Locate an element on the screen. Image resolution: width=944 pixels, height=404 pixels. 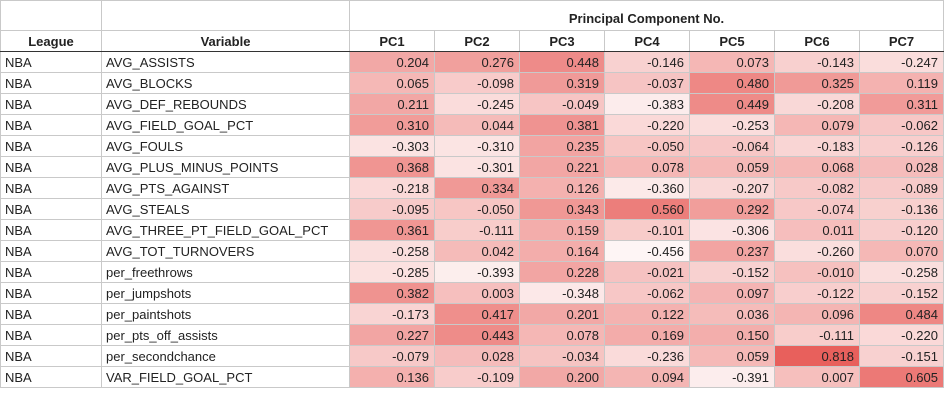
loading-cell-pc4: 0.169 is located at coordinates (647, 335).